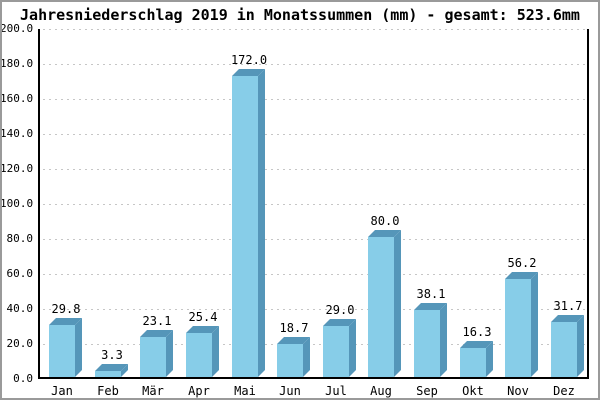 The image size is (600, 400). What do you see at coordinates (23, 378) in the screenshot?
I see `y-tick-label: 0.0` at bounding box center [23, 378].